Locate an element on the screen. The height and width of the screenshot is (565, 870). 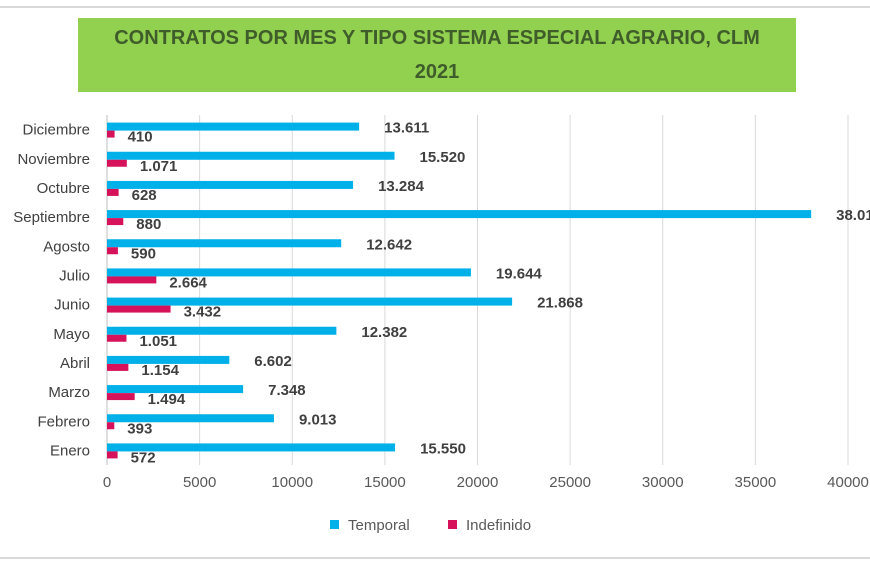
chart-title-line-2: 2021 is located at coordinates (437, 72).